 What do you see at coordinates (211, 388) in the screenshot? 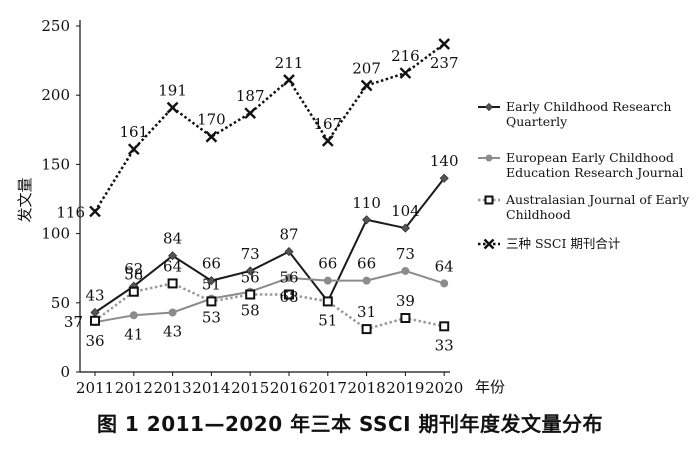
I see `x-tick-label: 2014` at bounding box center [211, 388].